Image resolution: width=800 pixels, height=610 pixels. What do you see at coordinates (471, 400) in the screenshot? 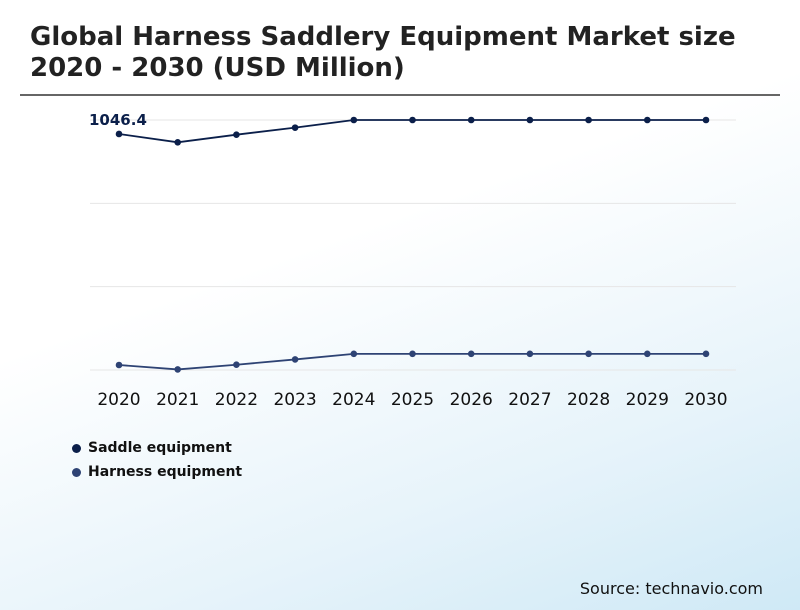
I see `x-tick-label: 2026` at bounding box center [471, 400].